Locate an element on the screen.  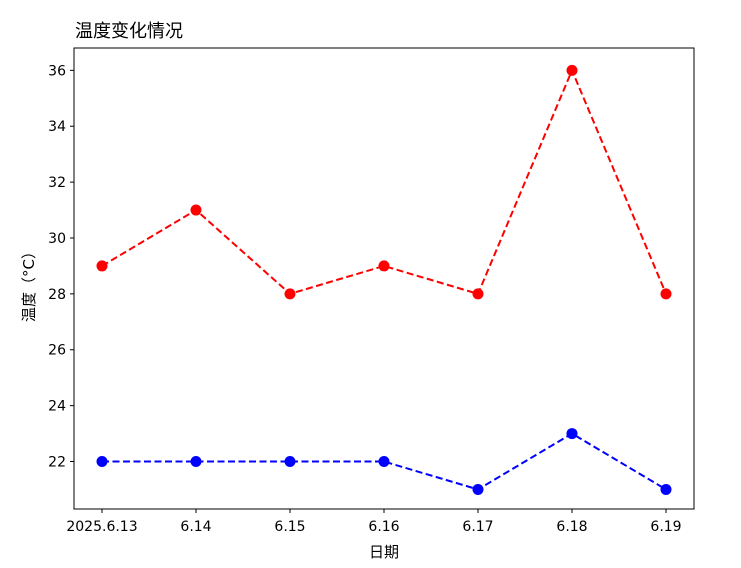
x-tick-label: 6.18 is located at coordinates (571, 527).